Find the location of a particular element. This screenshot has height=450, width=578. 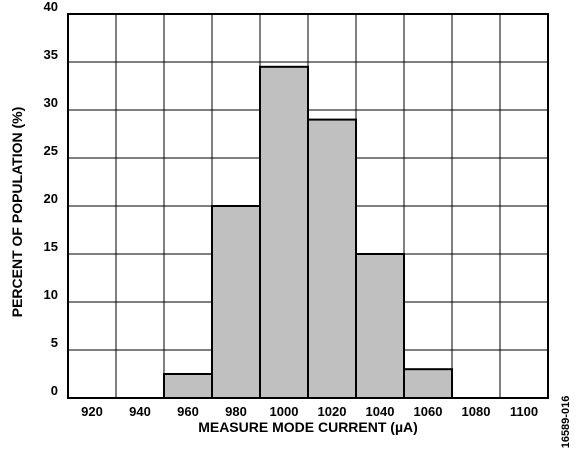

x-tick-label: 1100 is located at coordinates (524, 411).